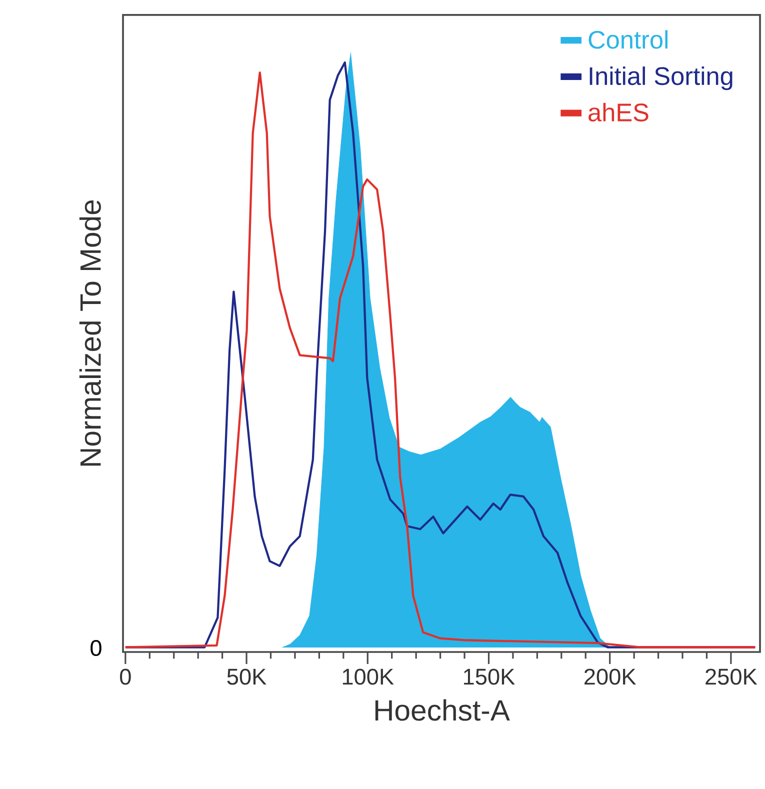 The width and height of the screenshot is (765, 789). I want to click on x-tick-label: 200K, so click(610, 676).